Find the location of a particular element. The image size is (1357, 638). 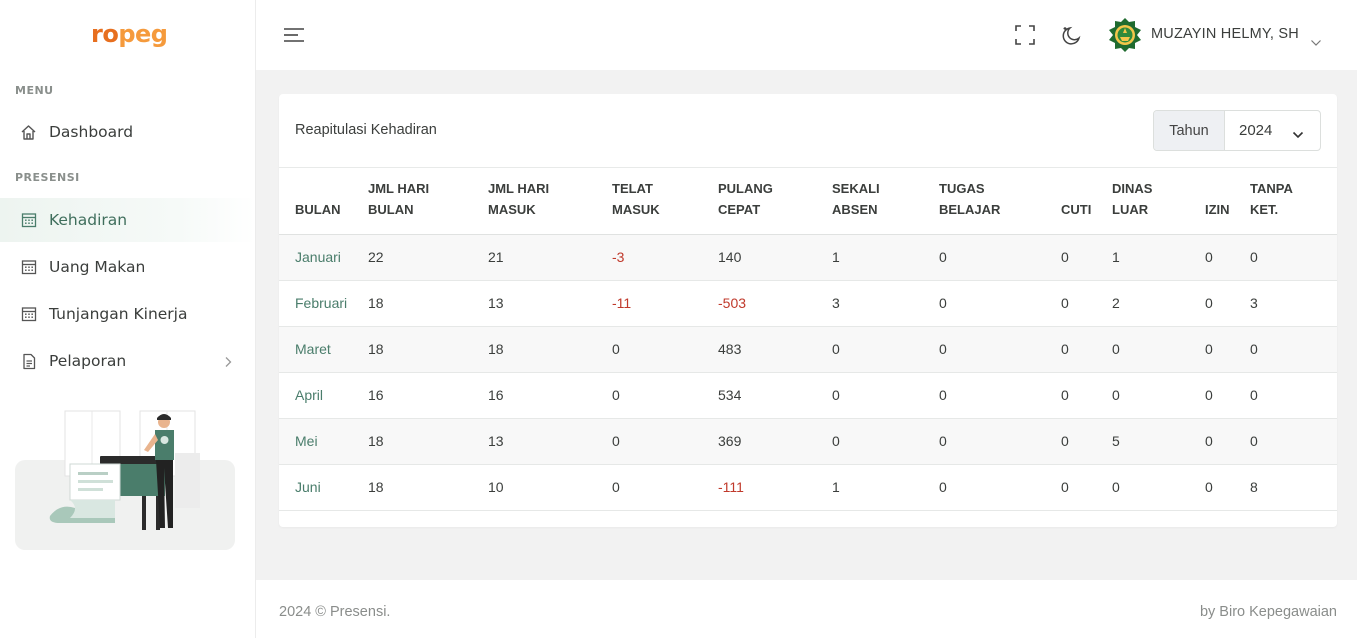

month-link: April is located at coordinates (309, 395).